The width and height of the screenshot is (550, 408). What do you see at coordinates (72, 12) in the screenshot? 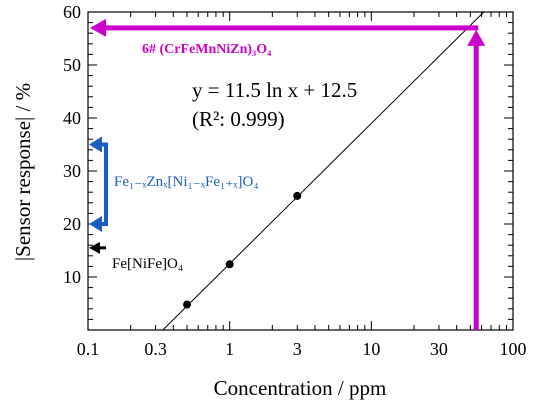
I see `y-tick-label: 60` at bounding box center [72, 12].